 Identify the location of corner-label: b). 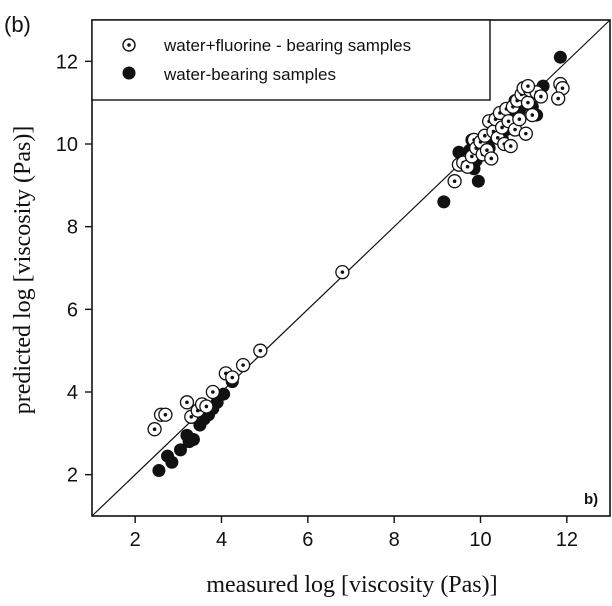
(591, 499).